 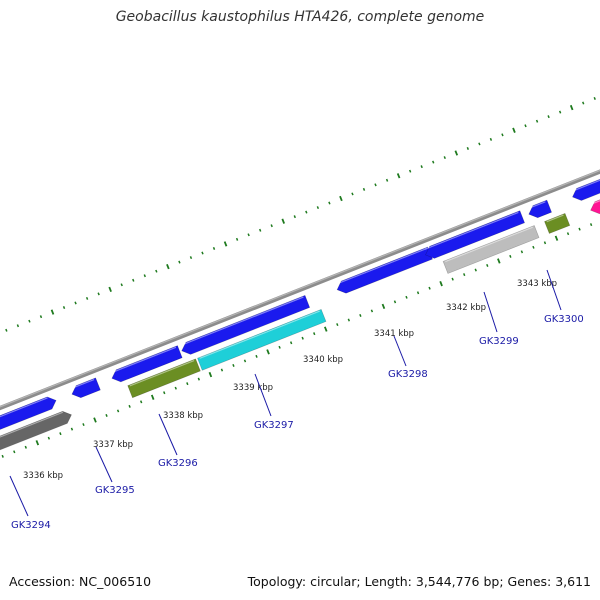 What do you see at coordinates (537, 205) in the screenshot?
I see `gene-blue-d-shine` at bounding box center [537, 205].